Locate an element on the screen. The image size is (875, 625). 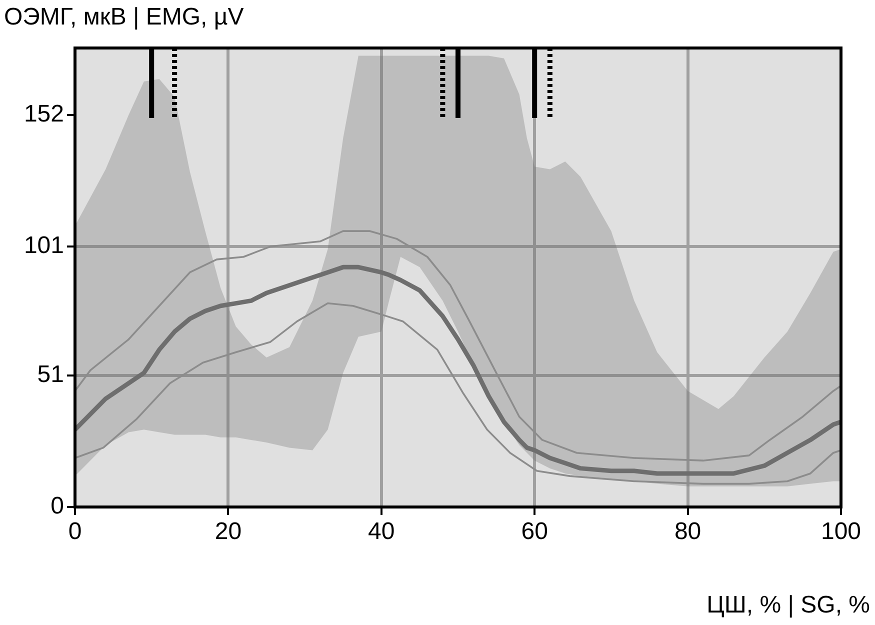
x-tick-label: 80 is located at coordinates (688, 532).